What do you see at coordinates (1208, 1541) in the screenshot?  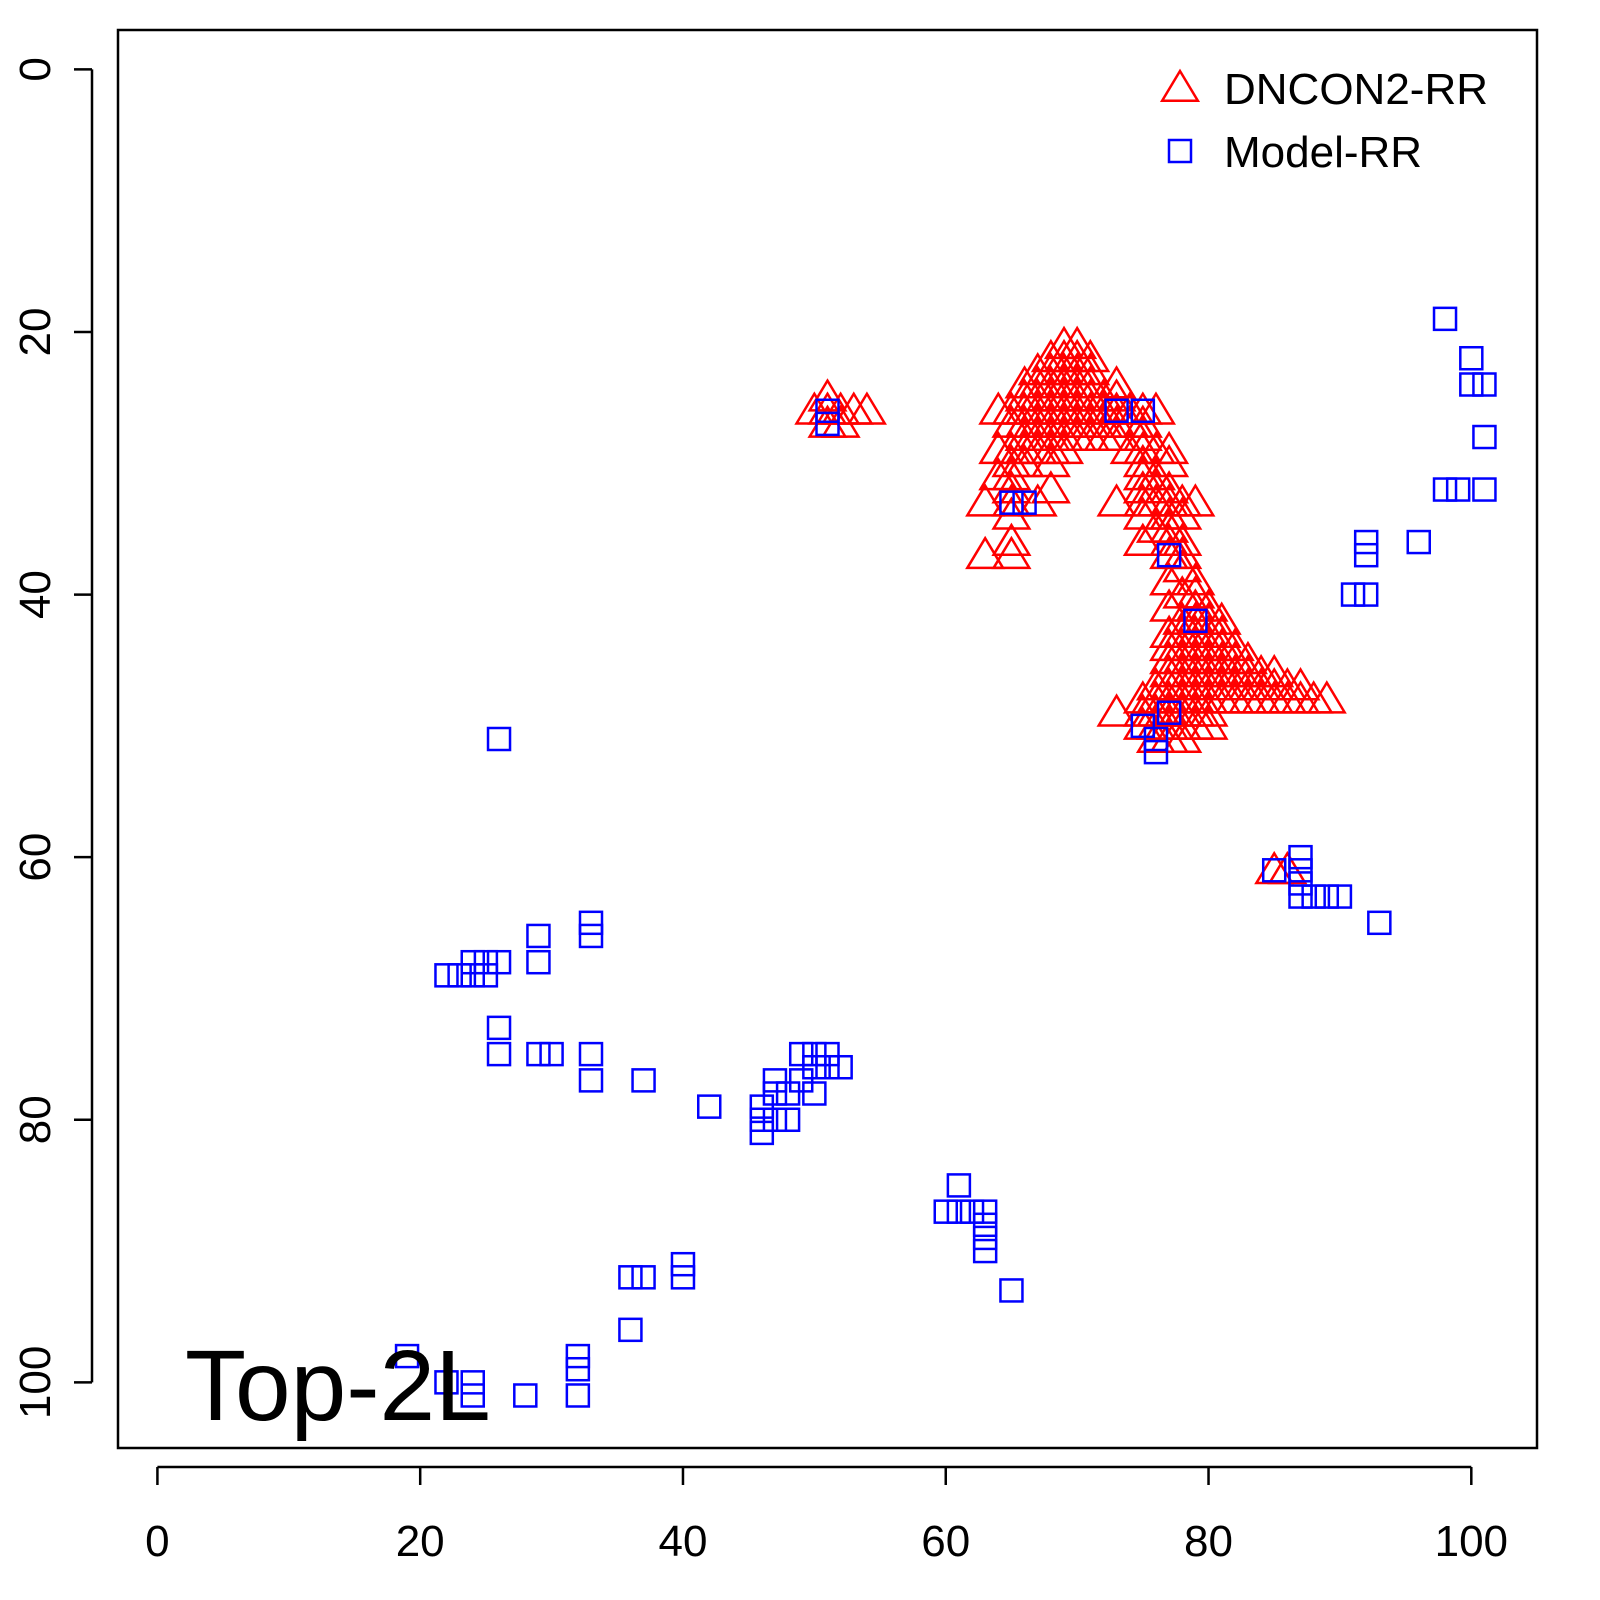 I see `x-tick-label: 80` at bounding box center [1208, 1541].